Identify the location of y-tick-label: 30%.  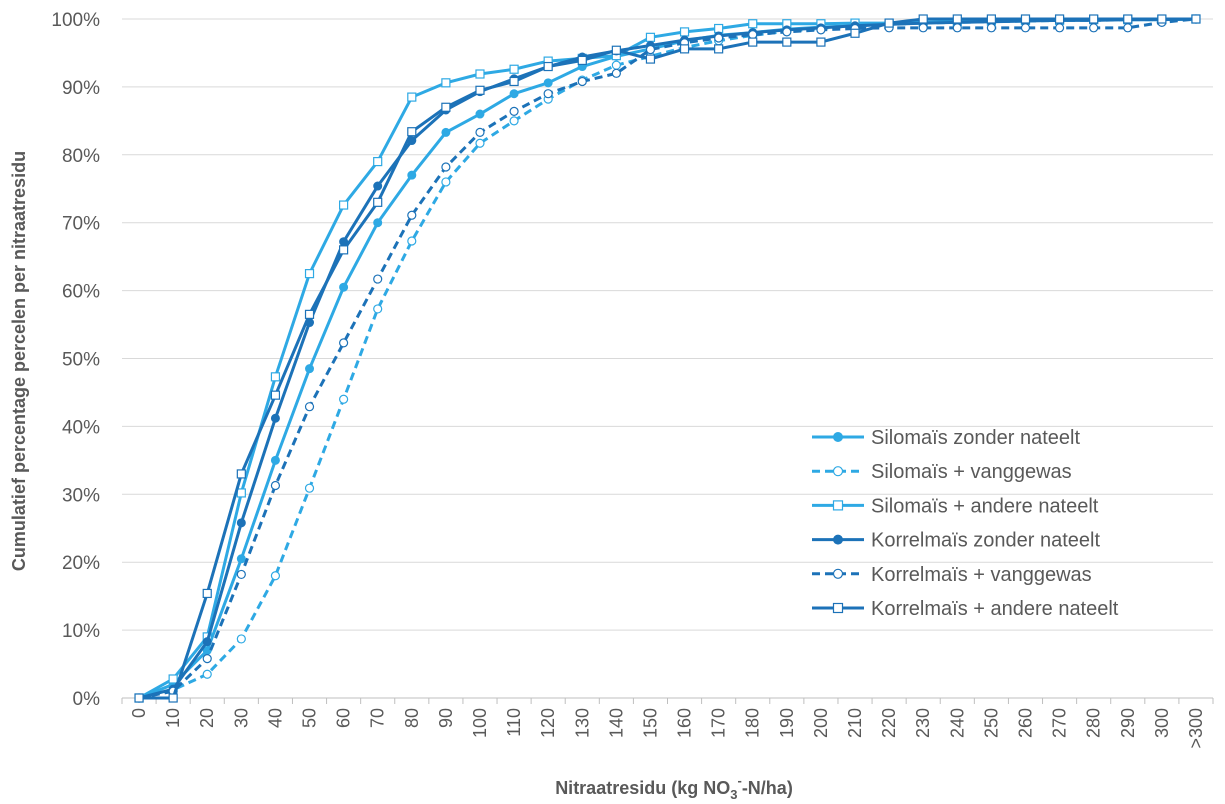
(81, 495).